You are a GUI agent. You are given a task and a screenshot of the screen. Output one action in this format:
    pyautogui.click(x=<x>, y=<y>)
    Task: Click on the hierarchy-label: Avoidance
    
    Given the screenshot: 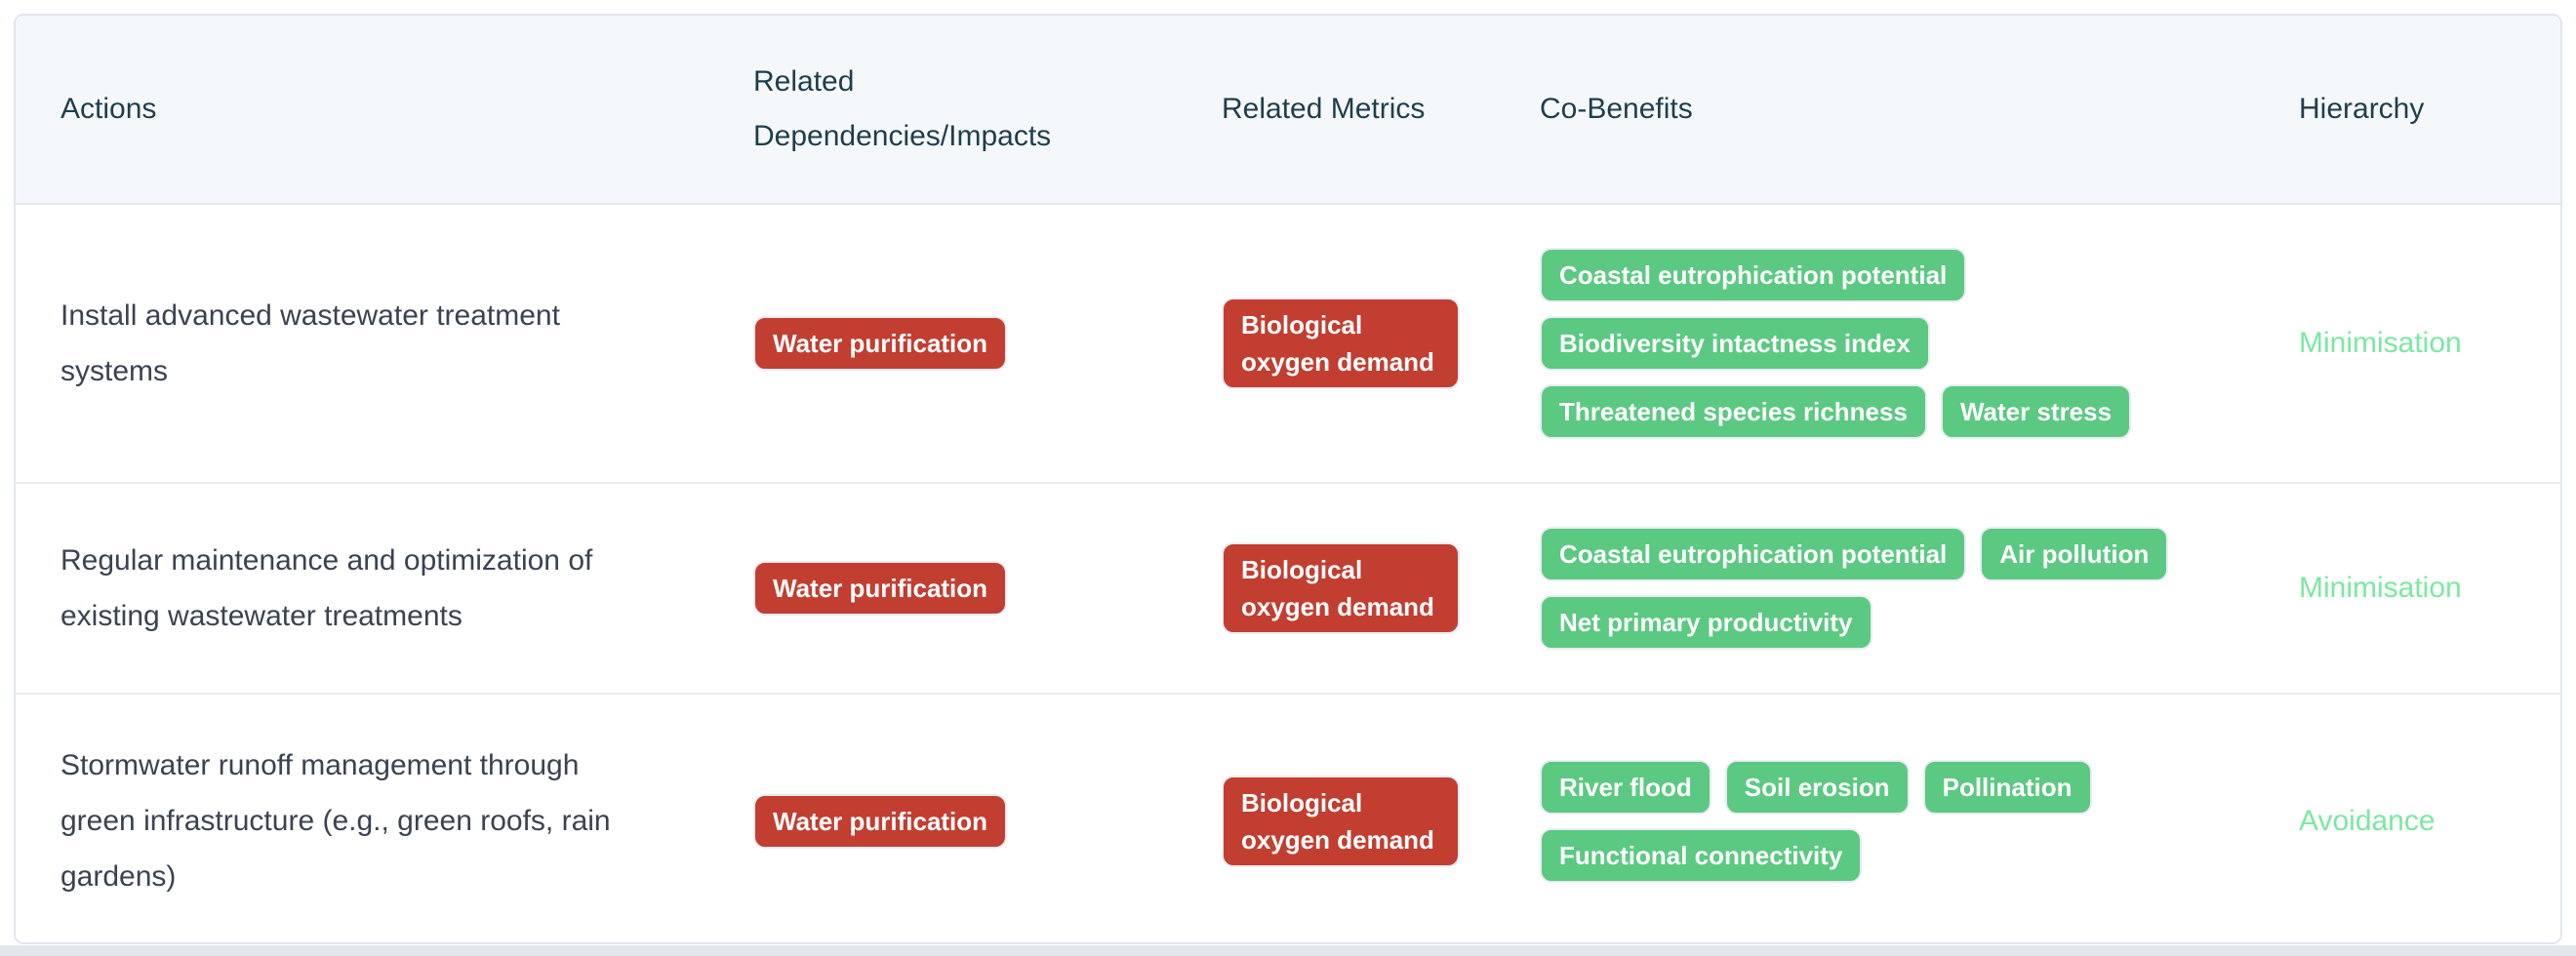 What is the action you would take?
    pyautogui.click(x=2367, y=820)
    